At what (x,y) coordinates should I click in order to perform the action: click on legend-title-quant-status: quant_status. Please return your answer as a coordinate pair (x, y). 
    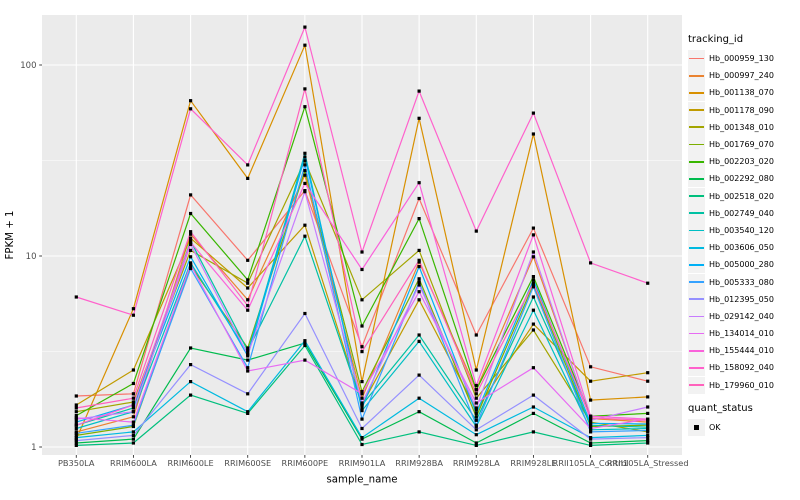
    Looking at the image, I should click on (720, 408).